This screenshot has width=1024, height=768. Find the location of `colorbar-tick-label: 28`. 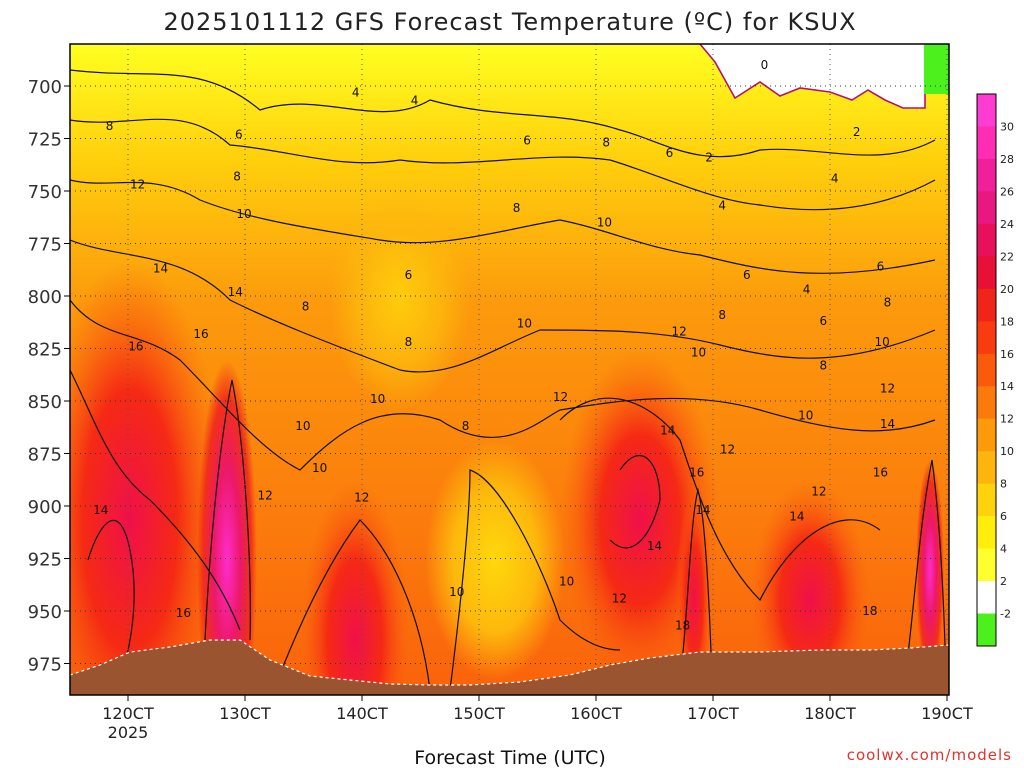

colorbar-tick-label: 28 is located at coordinates (1007, 159).